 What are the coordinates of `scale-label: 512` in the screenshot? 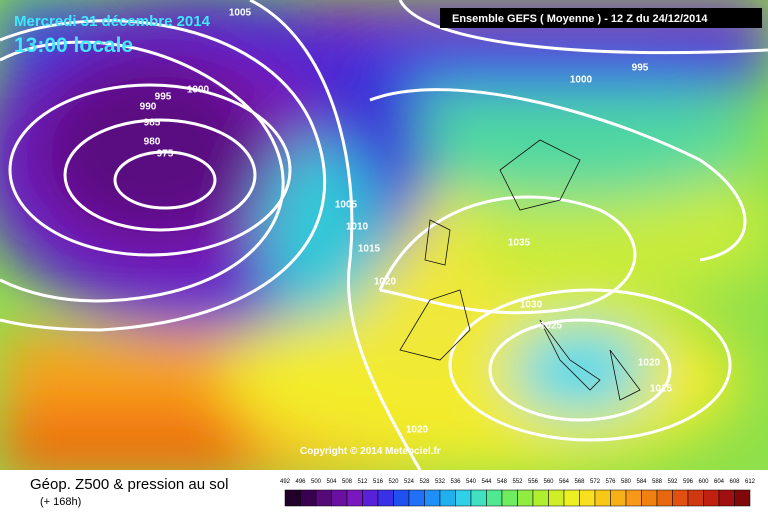 It's located at (362, 482).